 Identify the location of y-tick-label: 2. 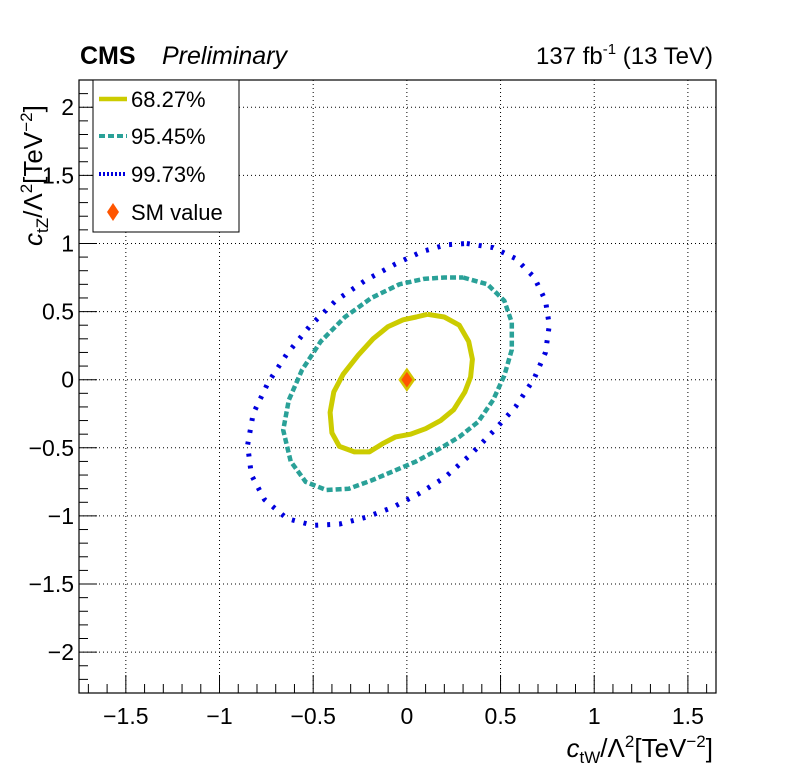
(67, 107).